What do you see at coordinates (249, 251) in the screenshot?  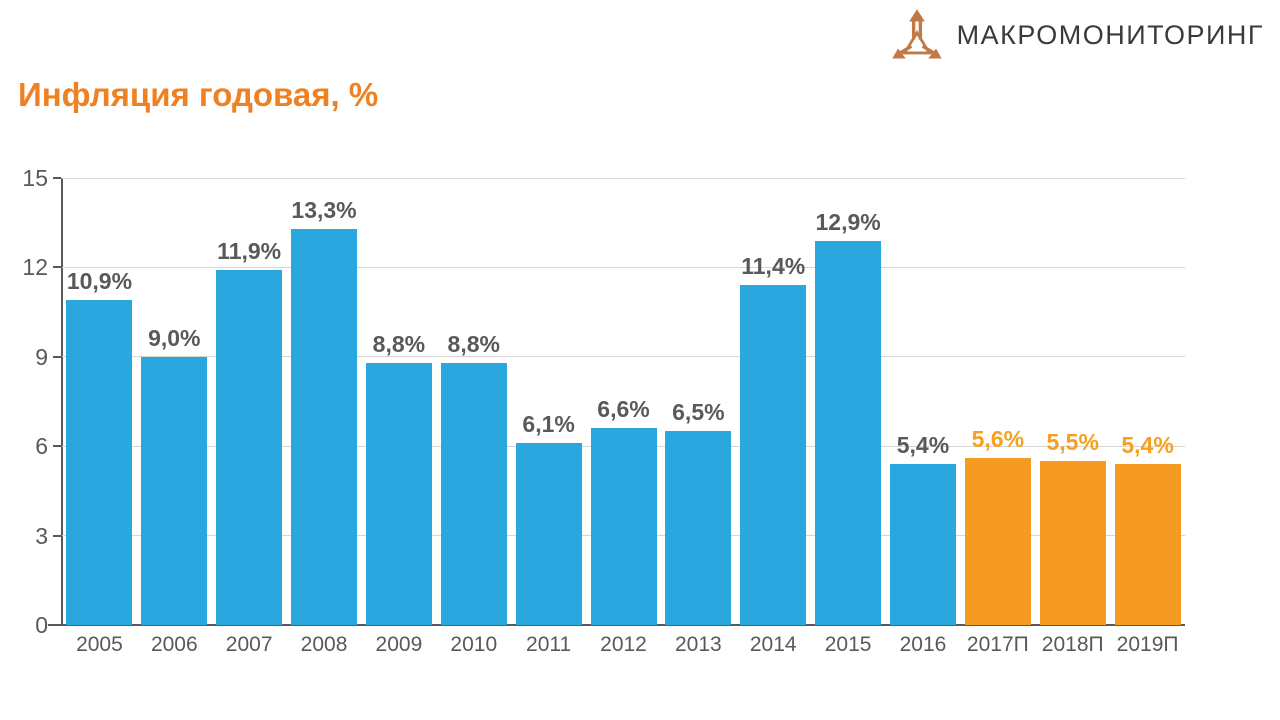 I see `value-label-2007: 11,9%` at bounding box center [249, 251].